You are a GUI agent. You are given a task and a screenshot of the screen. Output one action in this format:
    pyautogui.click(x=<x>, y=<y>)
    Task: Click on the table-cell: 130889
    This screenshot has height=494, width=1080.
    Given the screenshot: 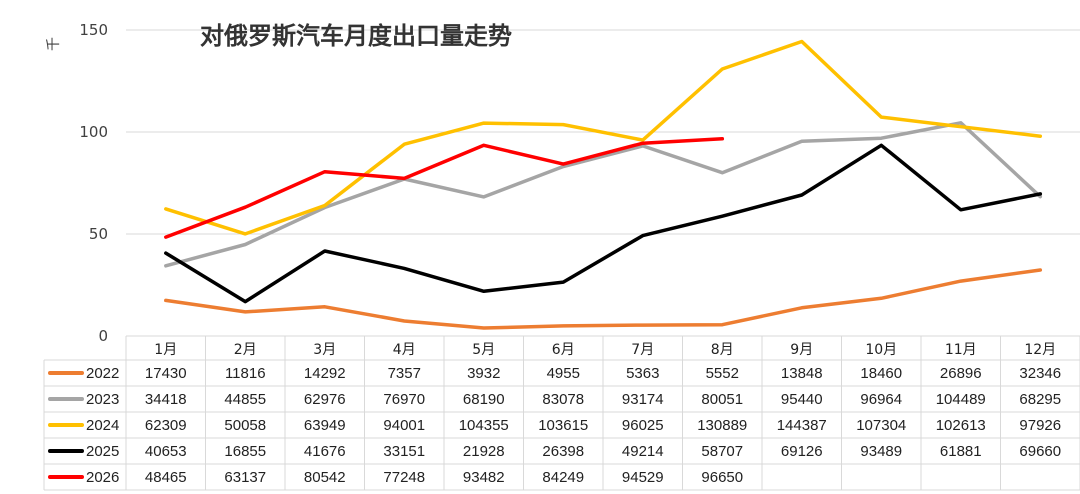 What is the action you would take?
    pyautogui.click(x=722, y=425)
    